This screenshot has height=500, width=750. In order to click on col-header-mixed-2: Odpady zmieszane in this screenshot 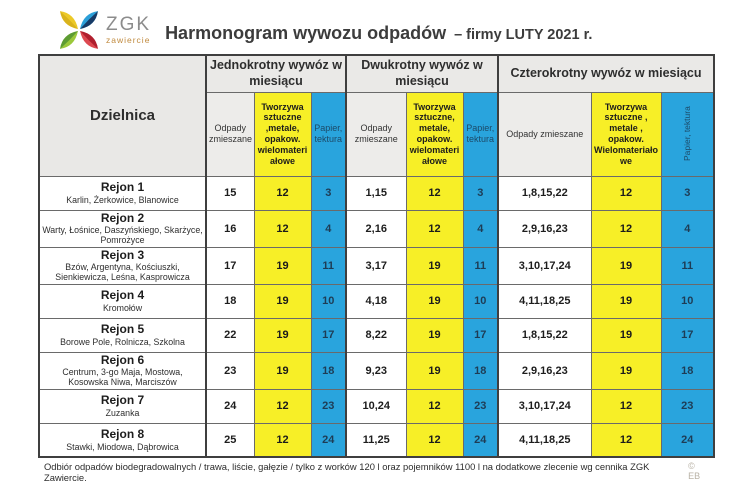, I will do `click(376, 134)`.